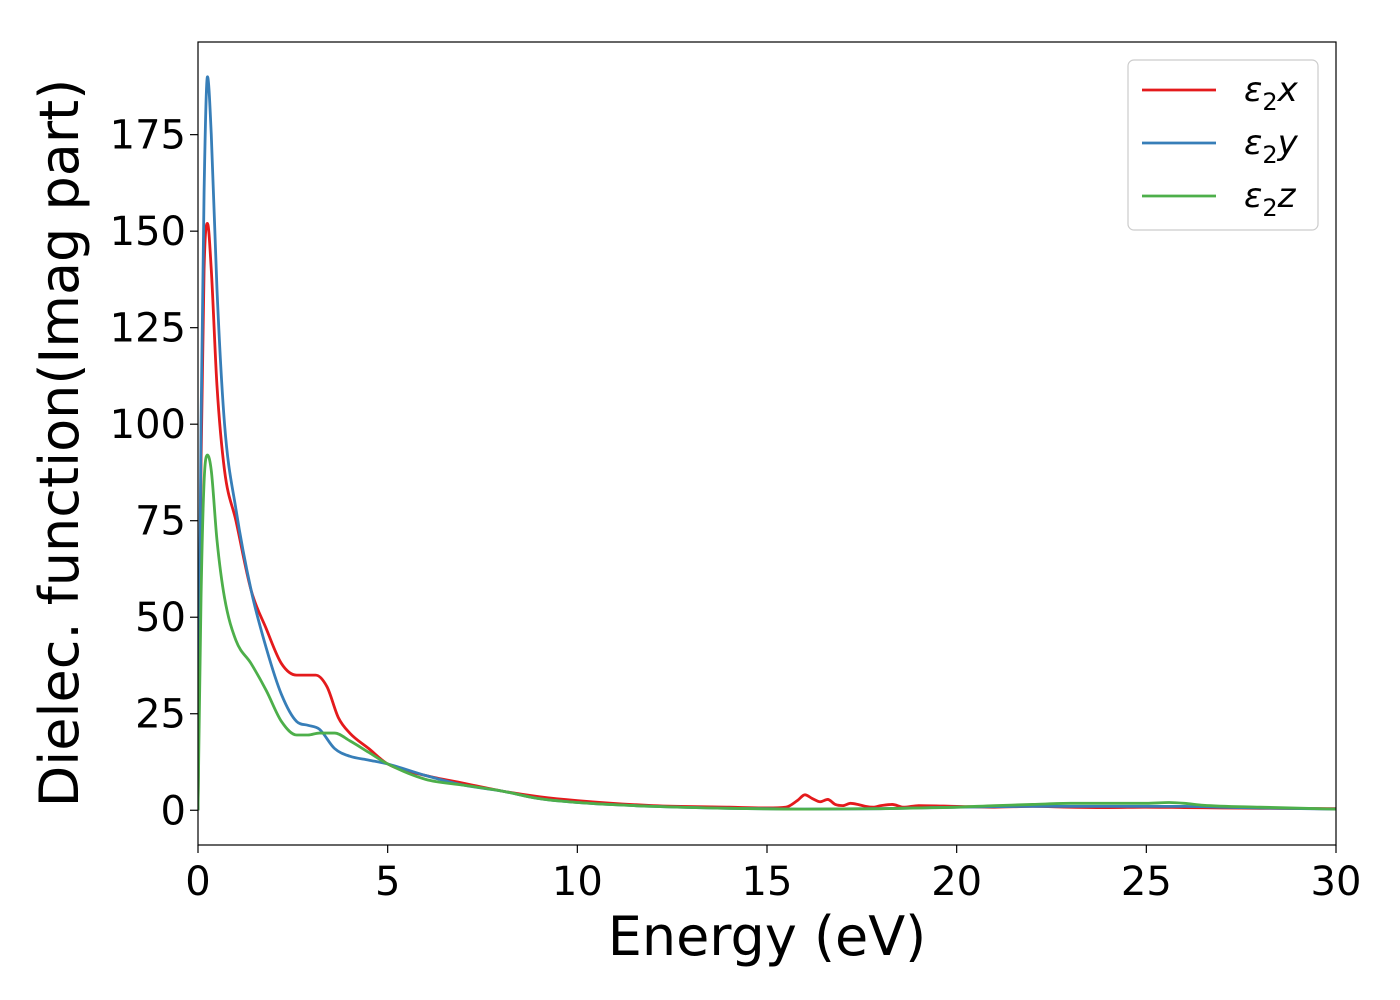 The image size is (1400, 1000). What do you see at coordinates (1270, 199) in the screenshot?
I see `legend-label: ε2z` at bounding box center [1270, 199].